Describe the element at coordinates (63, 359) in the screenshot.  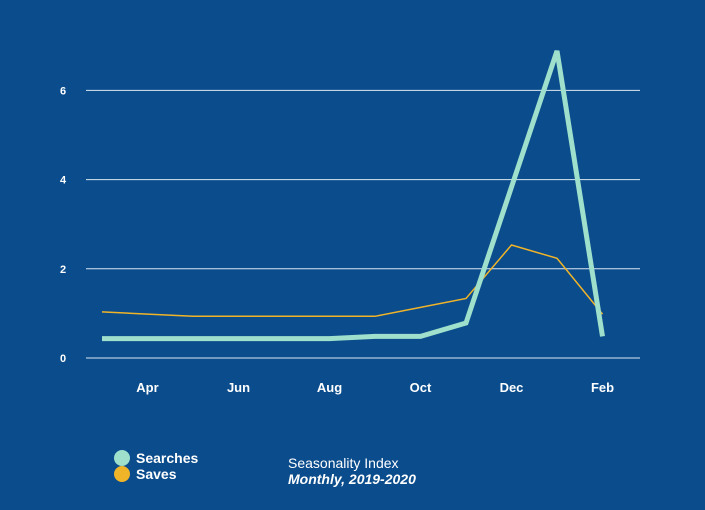
I see `y-tick-label: 0` at that location.